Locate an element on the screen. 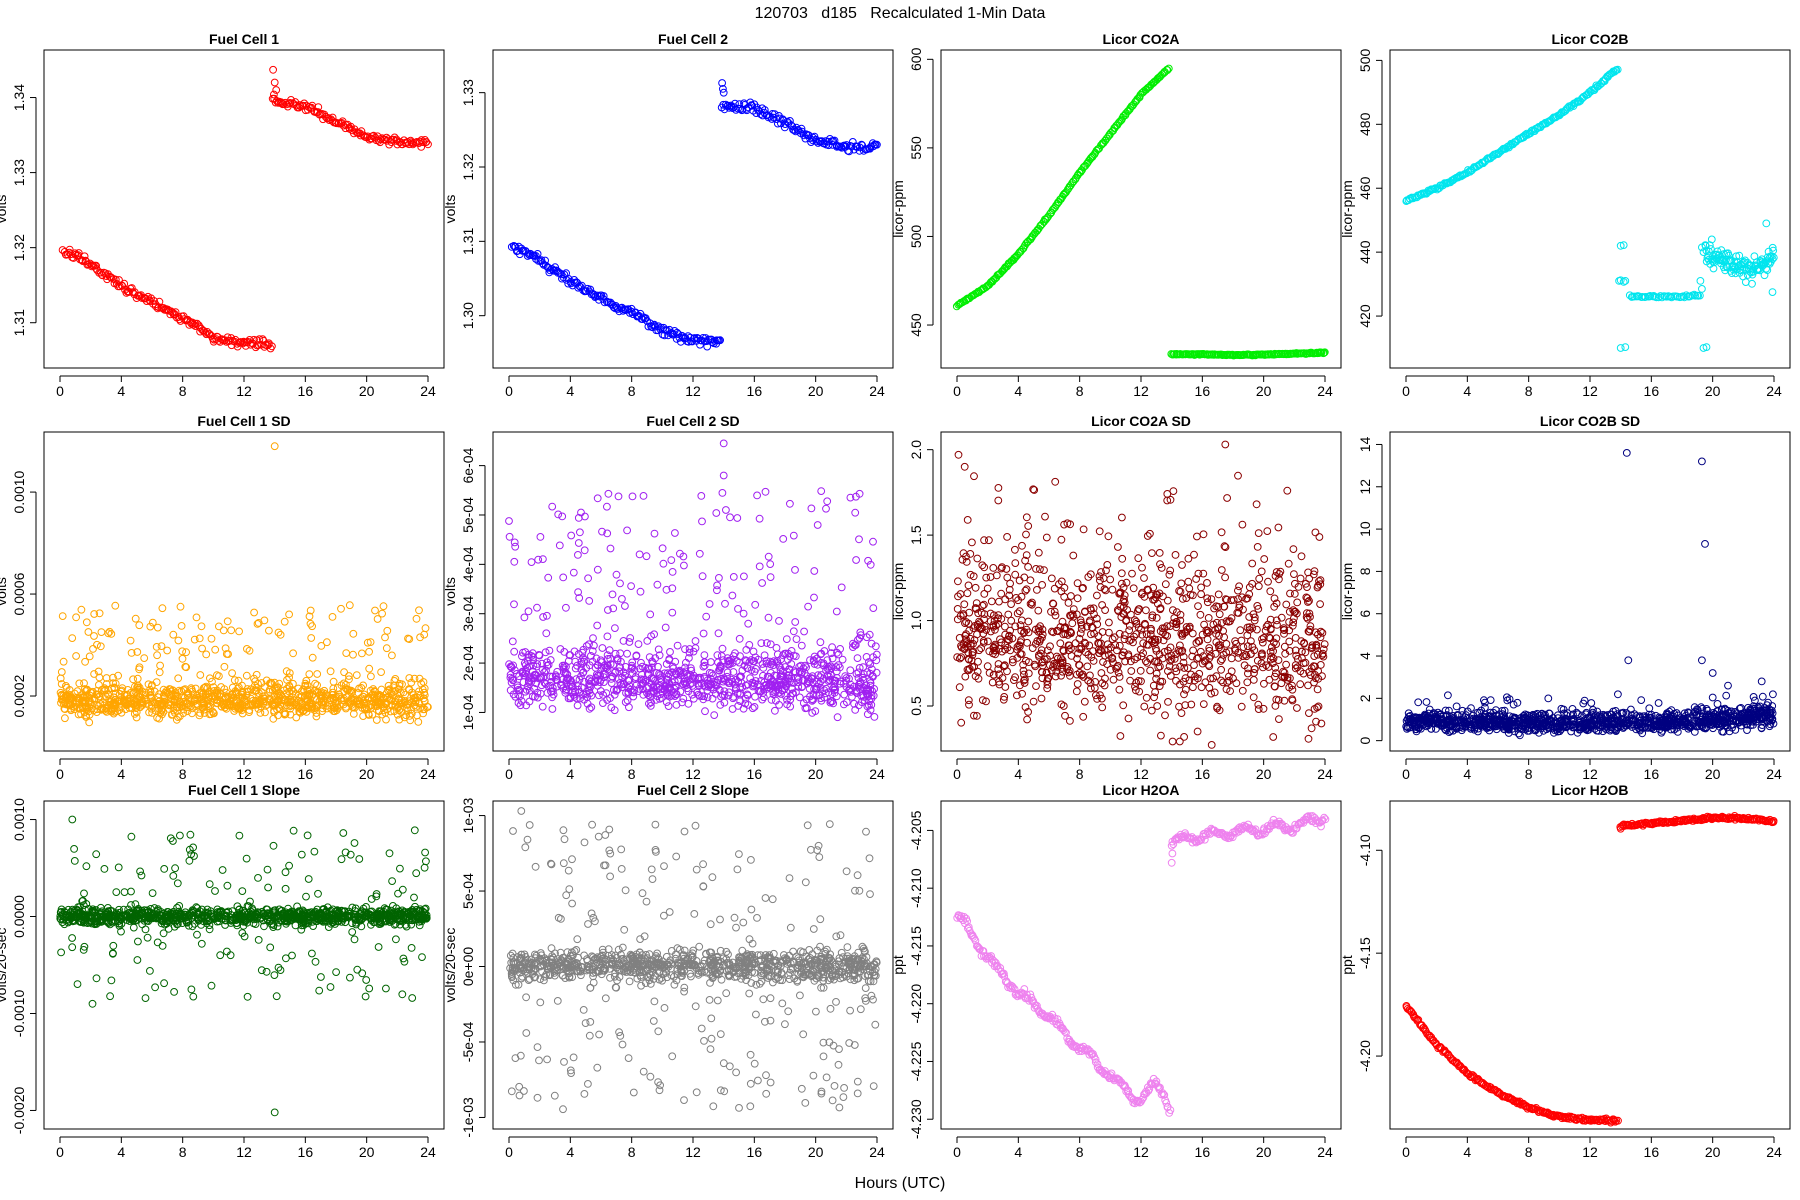 The width and height of the screenshot is (1800, 1200). fc2-x-tick-label: 0 is located at coordinates (509, 391).